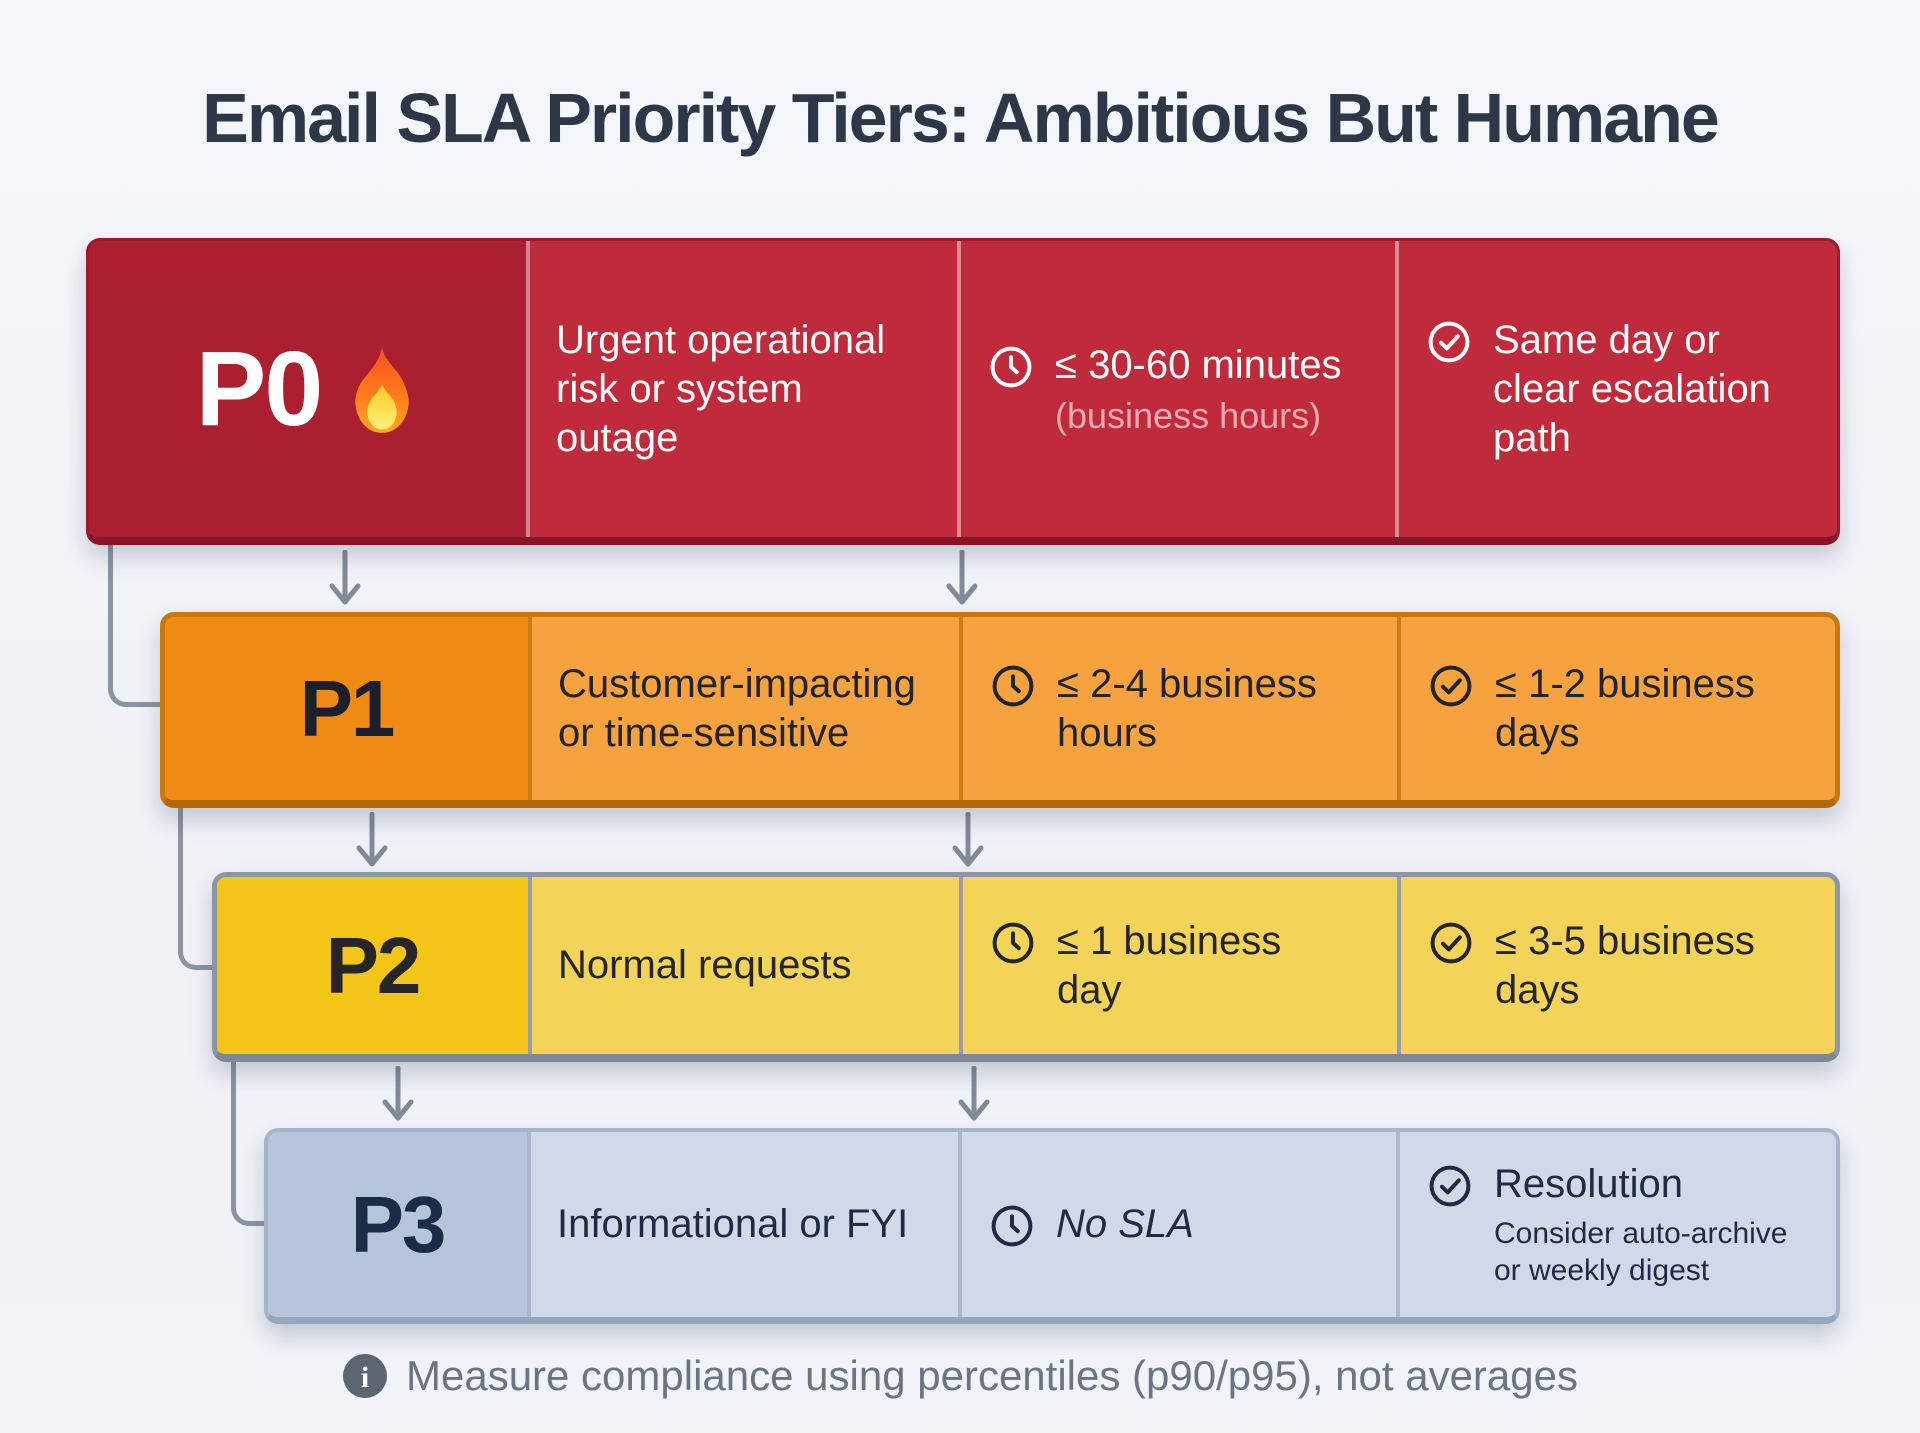 This screenshot has width=1920, height=1433. Describe the element at coordinates (134, 626) in the screenshot. I see `elbow-connector-p0-p1` at that location.